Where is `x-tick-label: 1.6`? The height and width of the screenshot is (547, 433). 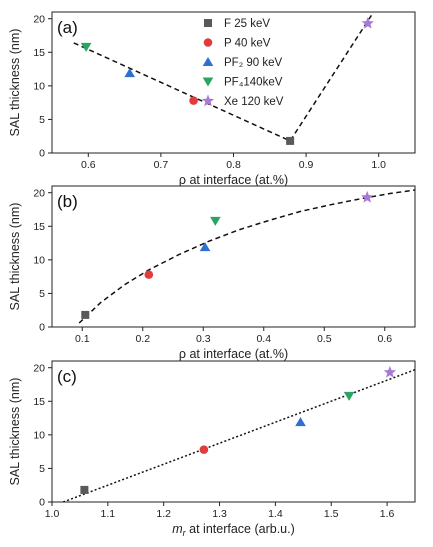 x-tick-label: 1.6 is located at coordinates (387, 514).